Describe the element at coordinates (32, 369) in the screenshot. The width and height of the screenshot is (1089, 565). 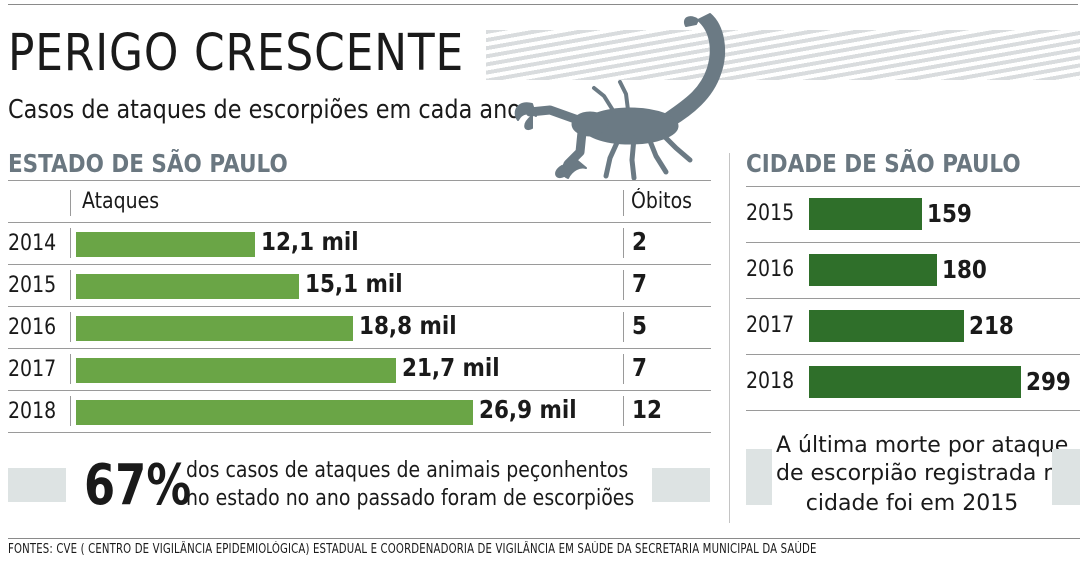
I see `state-year-label: 2017` at that location.